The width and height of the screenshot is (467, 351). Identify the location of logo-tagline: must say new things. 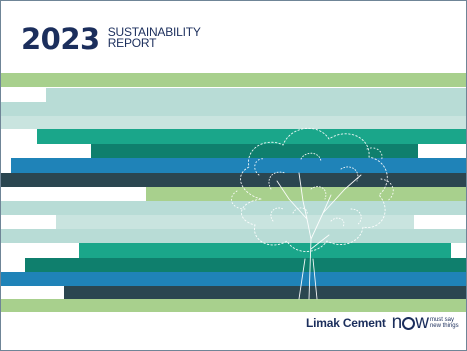
(444, 323).